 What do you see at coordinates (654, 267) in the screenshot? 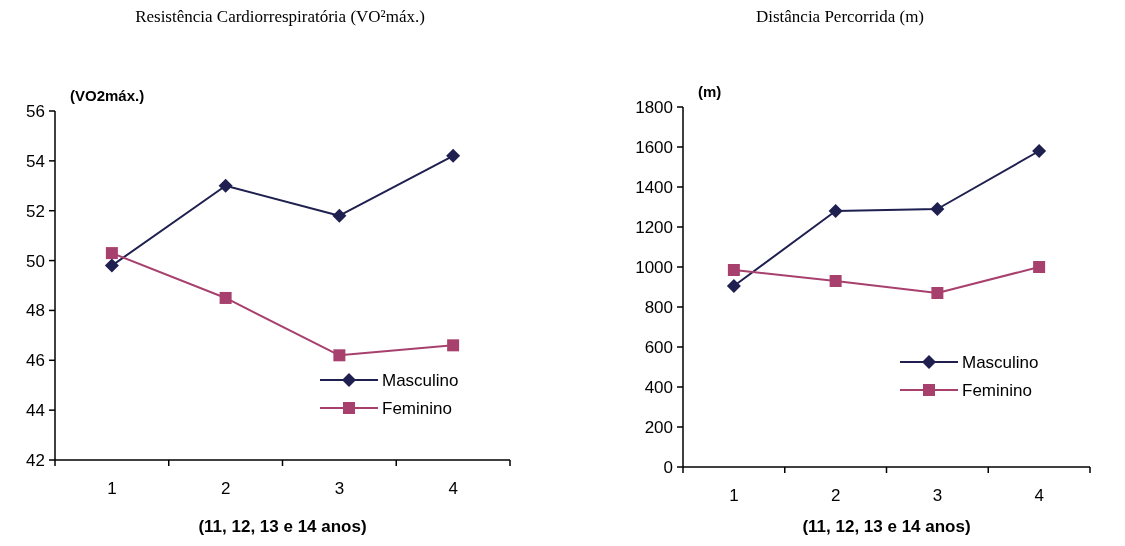
I see `y-tick-label: 1000` at bounding box center [654, 267].